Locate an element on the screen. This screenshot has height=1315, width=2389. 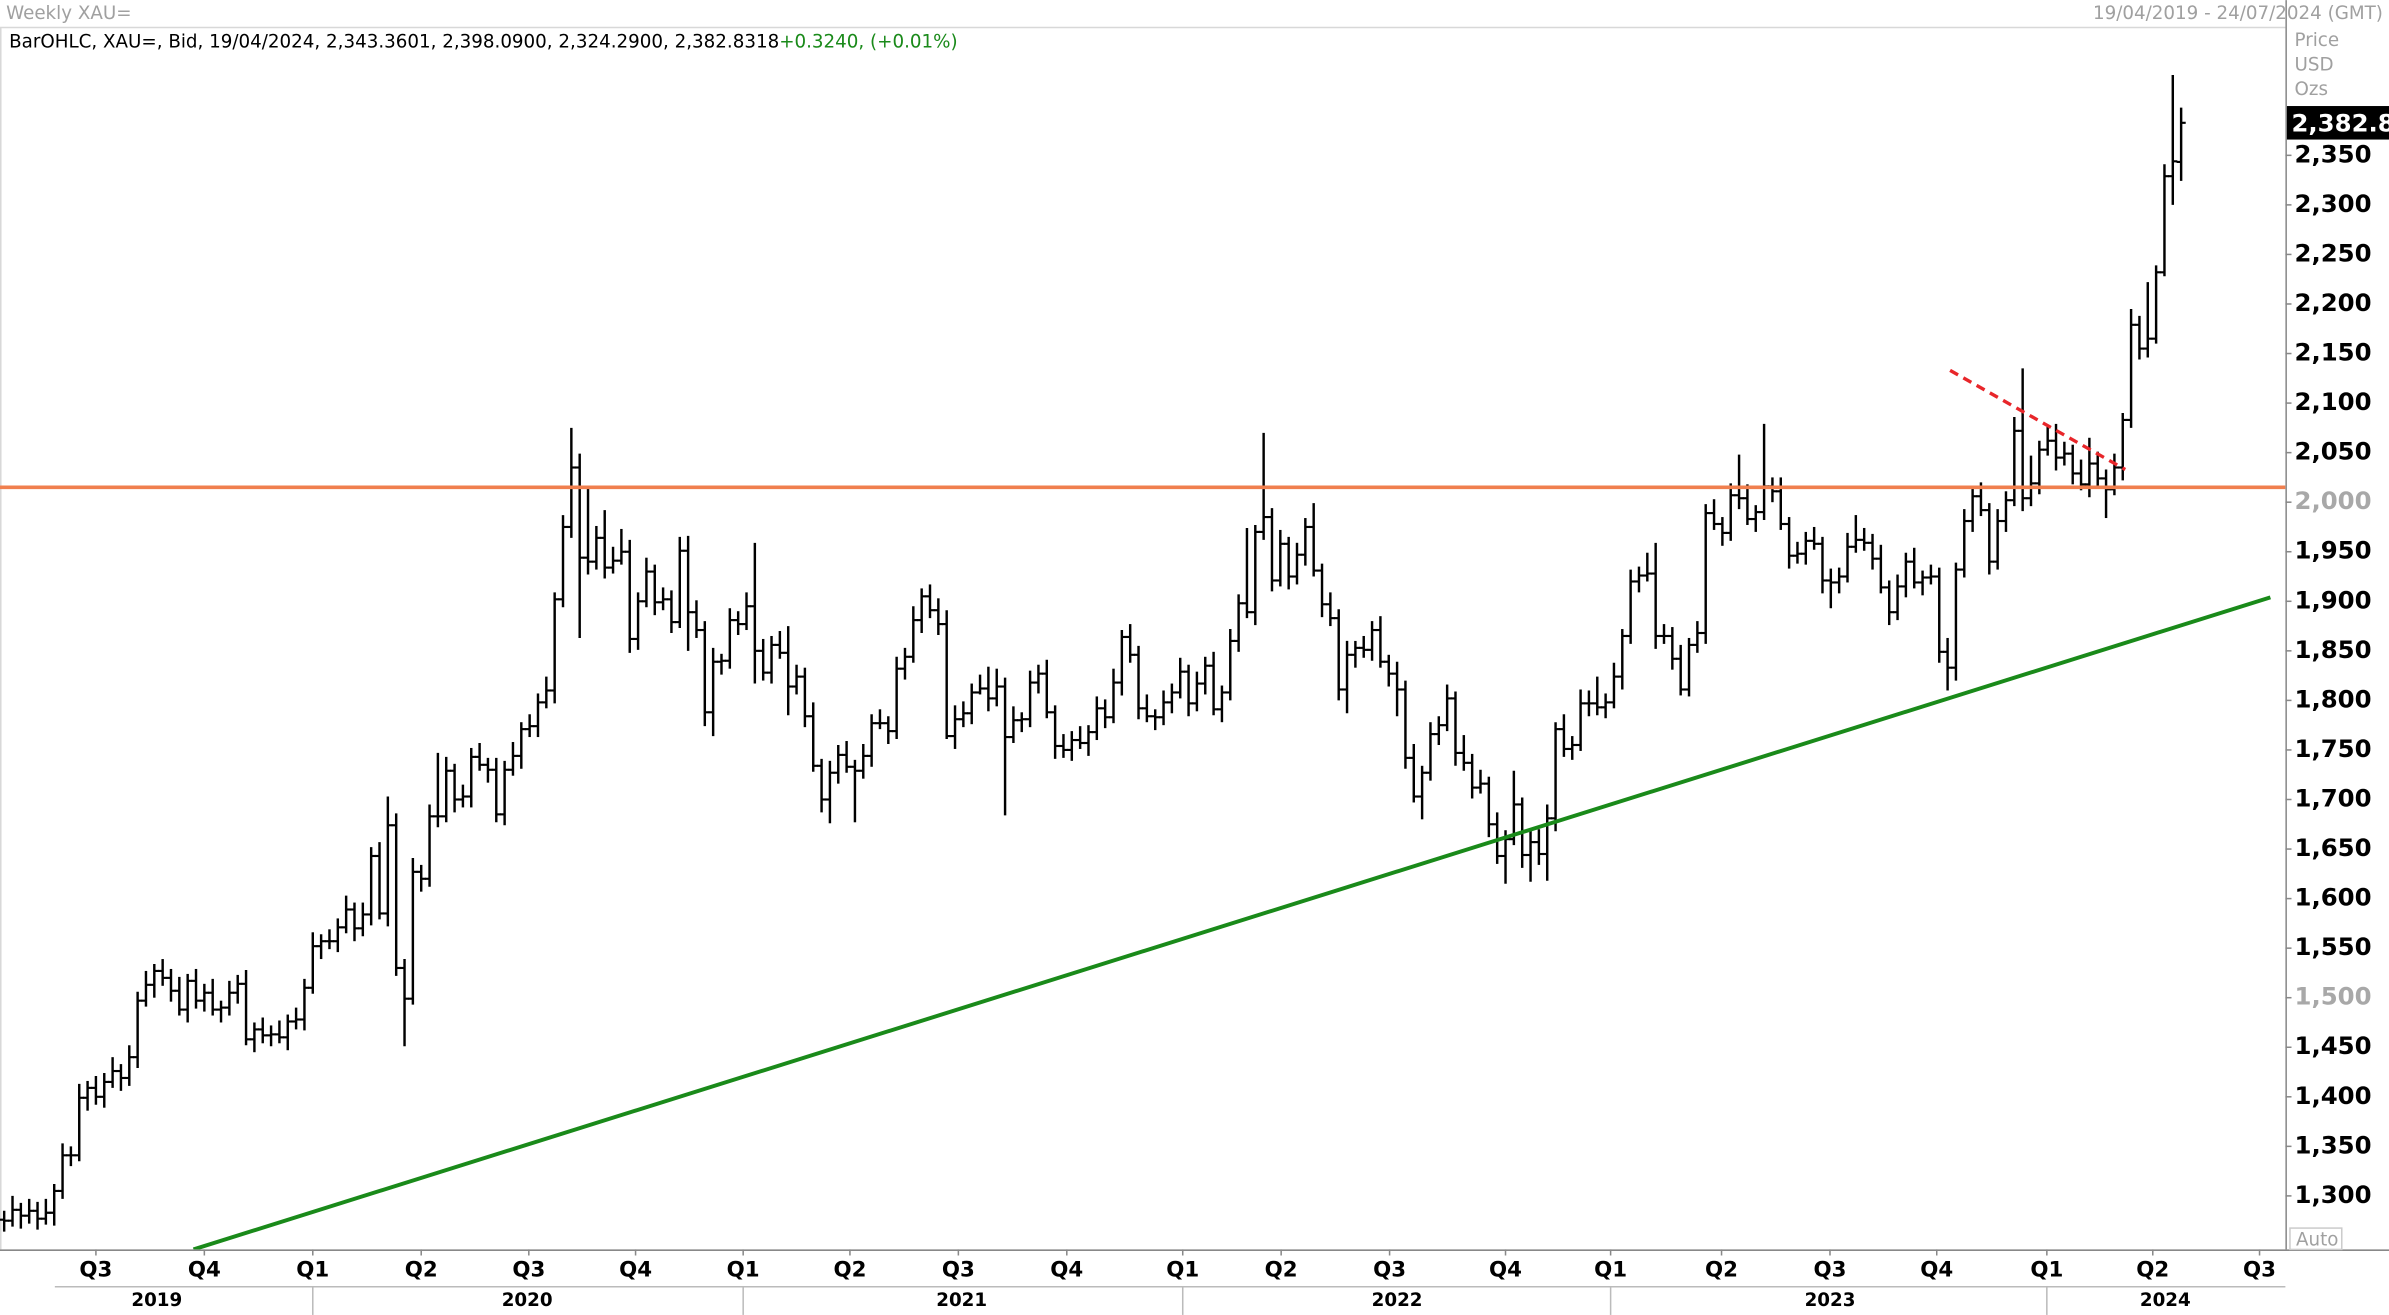
y-tick-label: 1,750 is located at coordinates (2333, 748).